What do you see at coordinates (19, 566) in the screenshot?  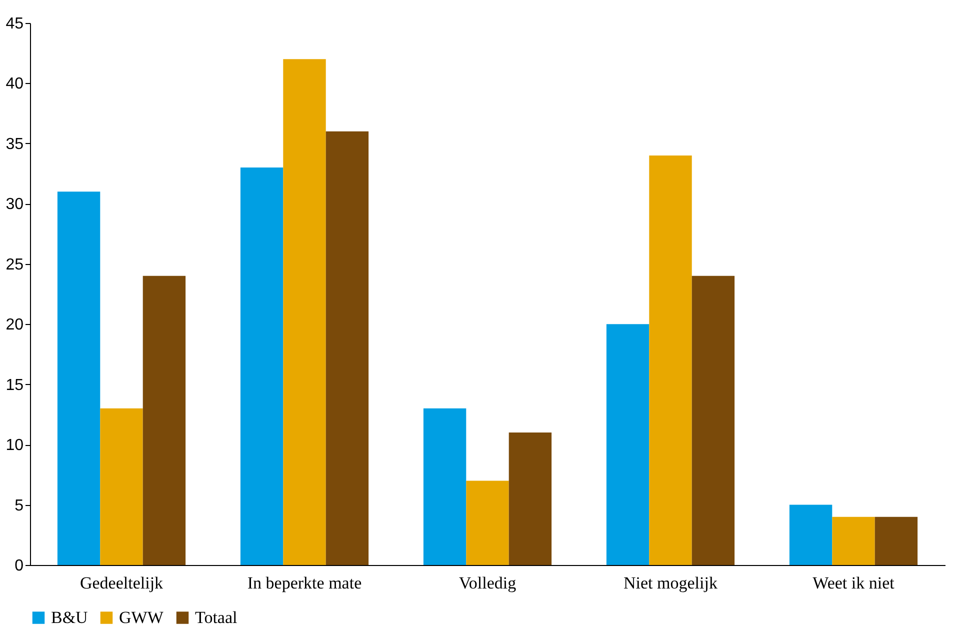 I see `y-tick-label: 0` at bounding box center [19, 566].